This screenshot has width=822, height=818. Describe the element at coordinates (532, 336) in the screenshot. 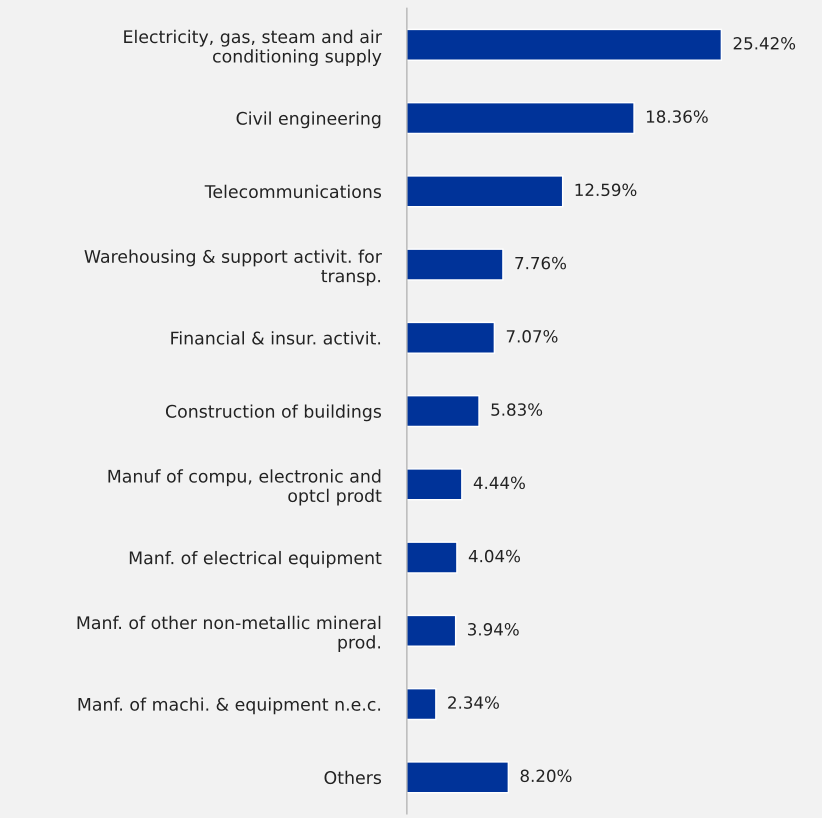

I see `data-label: 7.07%` at that location.